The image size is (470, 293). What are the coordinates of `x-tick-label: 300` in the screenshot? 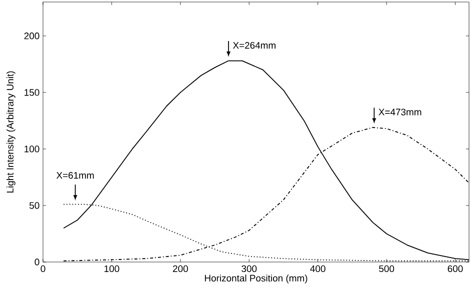 It's located at (249, 268).